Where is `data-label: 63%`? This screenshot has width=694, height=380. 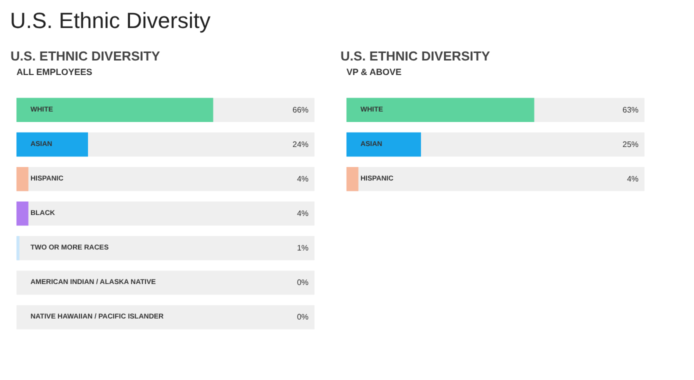 data-label: 63% is located at coordinates (630, 110).